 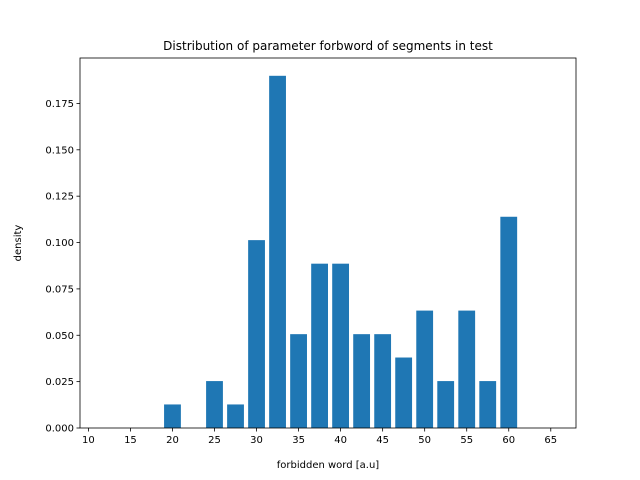 What do you see at coordinates (59, 429) in the screenshot?
I see `y-tick-label: 0.000` at bounding box center [59, 429].